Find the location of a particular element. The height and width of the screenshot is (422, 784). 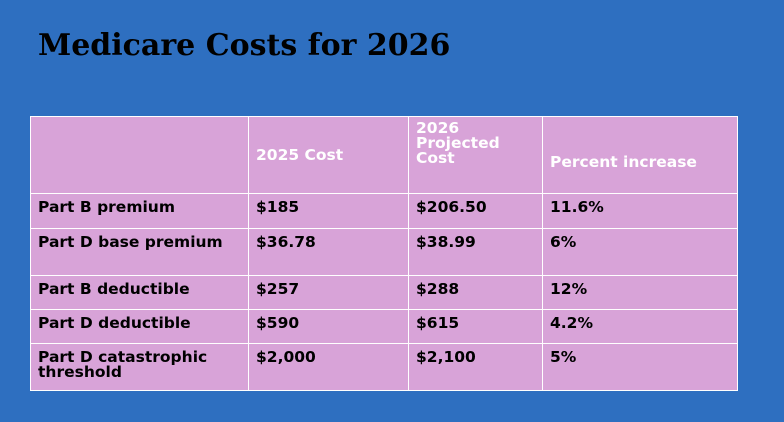

cost-2025-cell: $590 is located at coordinates (328, 326).